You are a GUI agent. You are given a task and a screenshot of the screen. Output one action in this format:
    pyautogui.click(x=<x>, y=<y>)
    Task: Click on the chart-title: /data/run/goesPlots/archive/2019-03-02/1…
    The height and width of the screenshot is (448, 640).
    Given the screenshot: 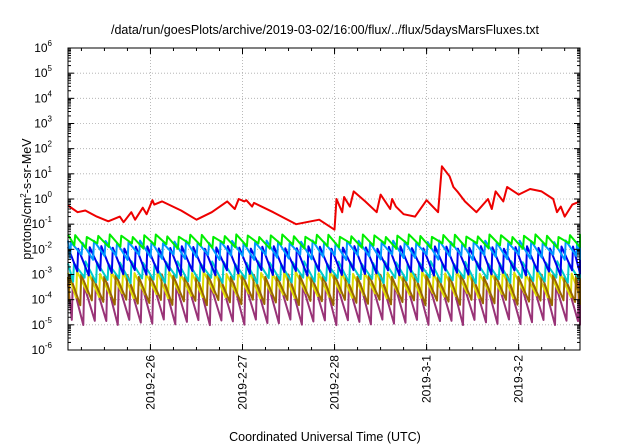 What is the action you would take?
    pyautogui.click(x=325, y=30)
    